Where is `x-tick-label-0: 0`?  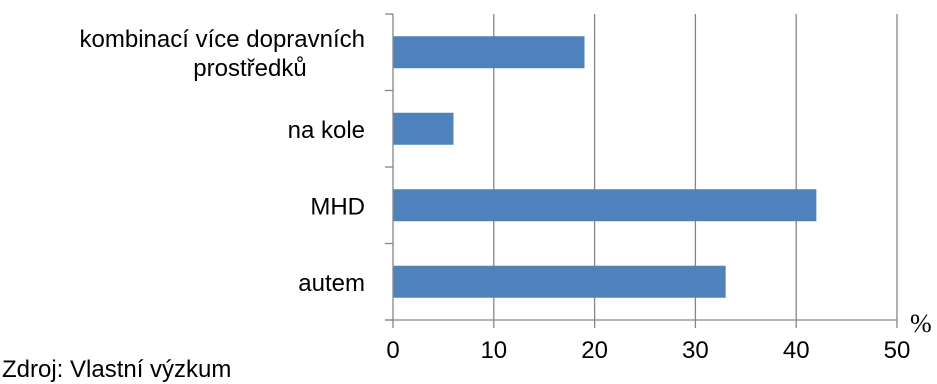
x-tick-label-0: 0 is located at coordinates (392, 350).